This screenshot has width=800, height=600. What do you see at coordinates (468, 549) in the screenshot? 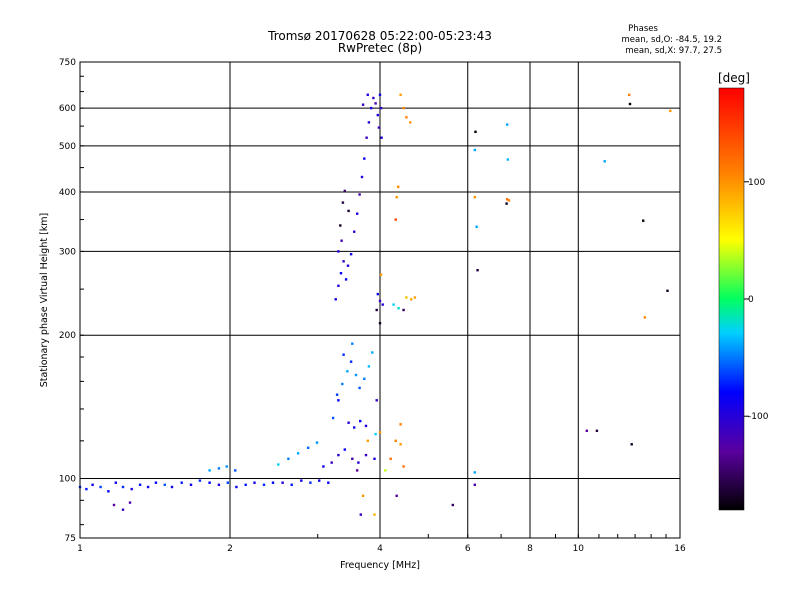
I see `x-tick-label: 6` at bounding box center [468, 549].